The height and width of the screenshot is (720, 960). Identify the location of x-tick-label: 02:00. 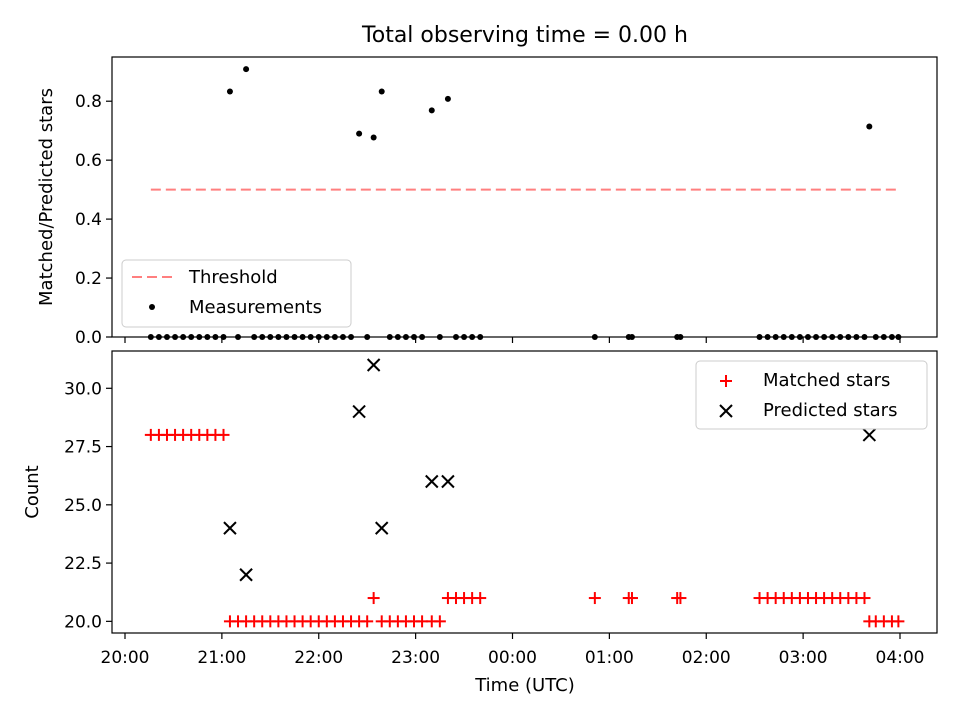
(706, 658).